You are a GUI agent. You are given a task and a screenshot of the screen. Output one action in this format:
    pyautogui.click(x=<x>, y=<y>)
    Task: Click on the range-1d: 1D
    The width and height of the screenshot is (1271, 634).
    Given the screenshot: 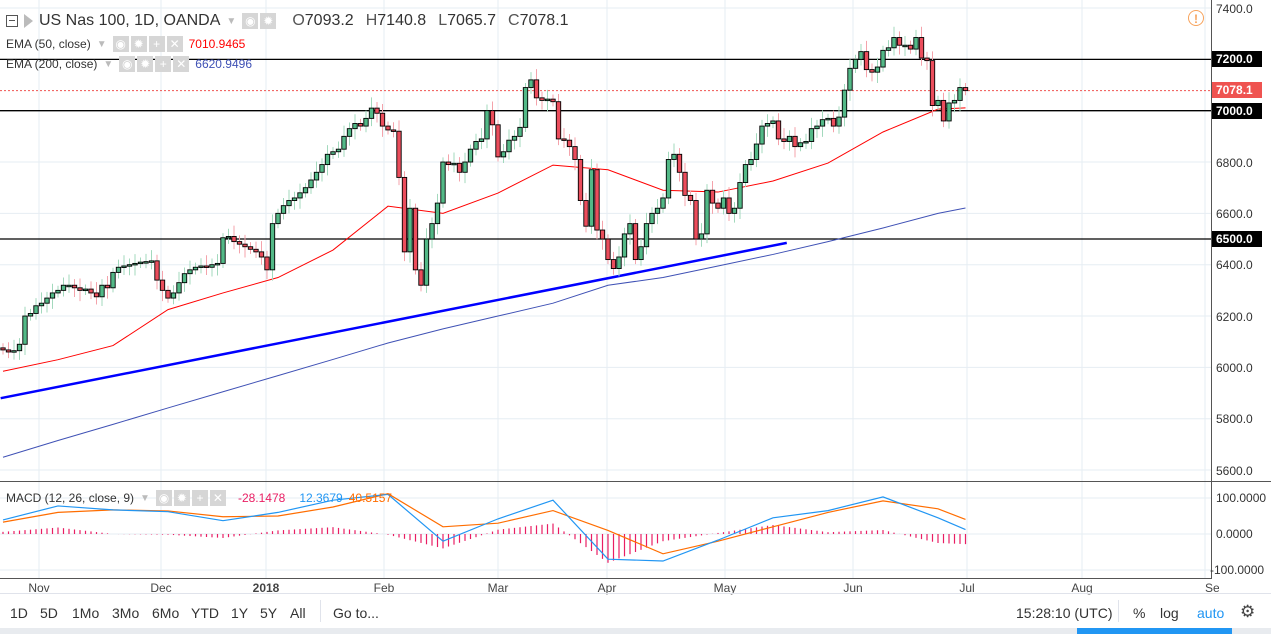 What is the action you would take?
    pyautogui.click(x=19, y=613)
    